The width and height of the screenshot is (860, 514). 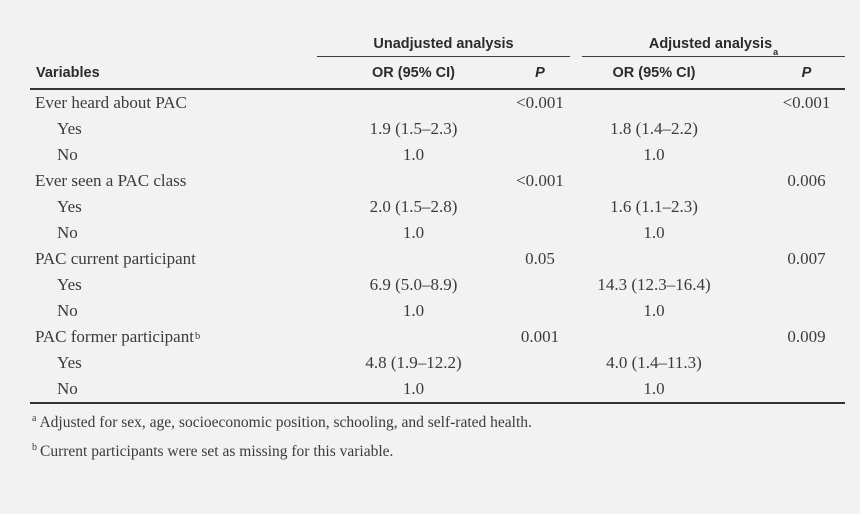 What do you see at coordinates (540, 72) in the screenshot?
I see `col-header-p-unadjusted: P` at bounding box center [540, 72].